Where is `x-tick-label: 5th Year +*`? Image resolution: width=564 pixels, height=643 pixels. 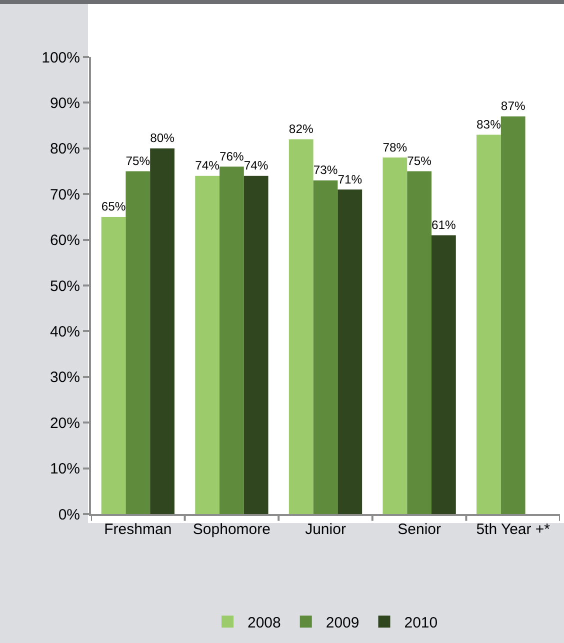 x-tick-label: 5th Year +* is located at coordinates (513, 529).